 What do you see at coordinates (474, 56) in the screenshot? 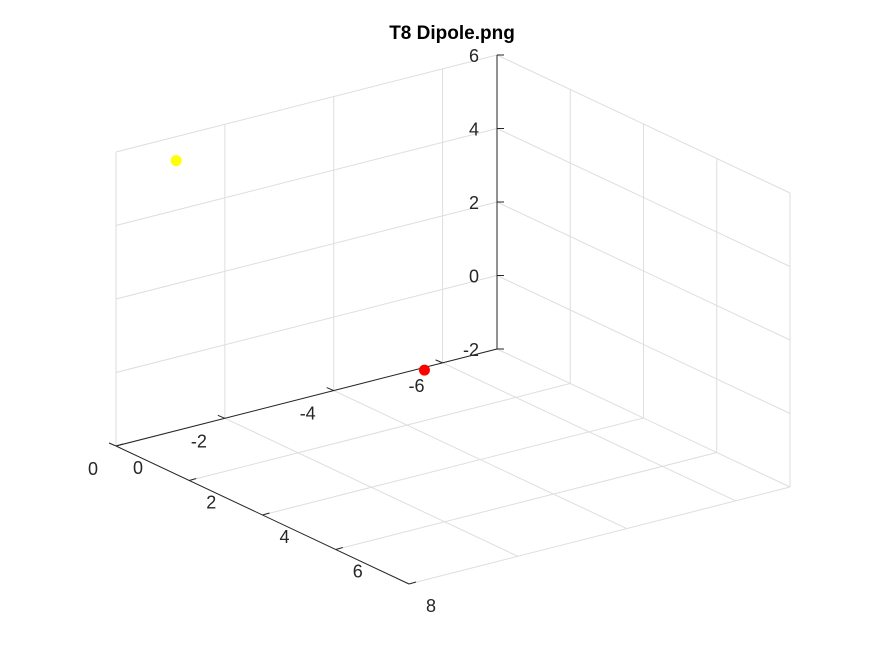
I see `z-tick-label: 6` at bounding box center [474, 56].